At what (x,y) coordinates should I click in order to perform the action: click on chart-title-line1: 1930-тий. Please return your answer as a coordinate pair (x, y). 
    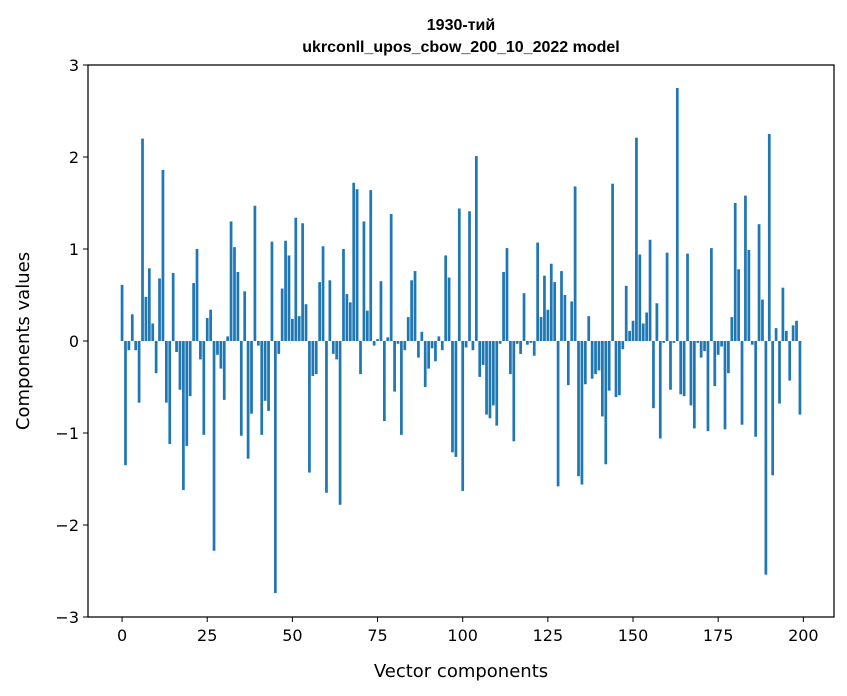
    Looking at the image, I should click on (461, 25).